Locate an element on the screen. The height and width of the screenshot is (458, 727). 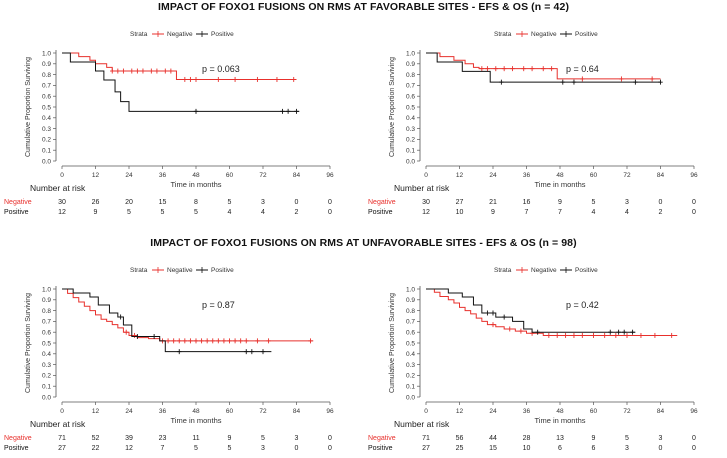
y-tick-label: 0.7 is located at coordinates (410, 86).